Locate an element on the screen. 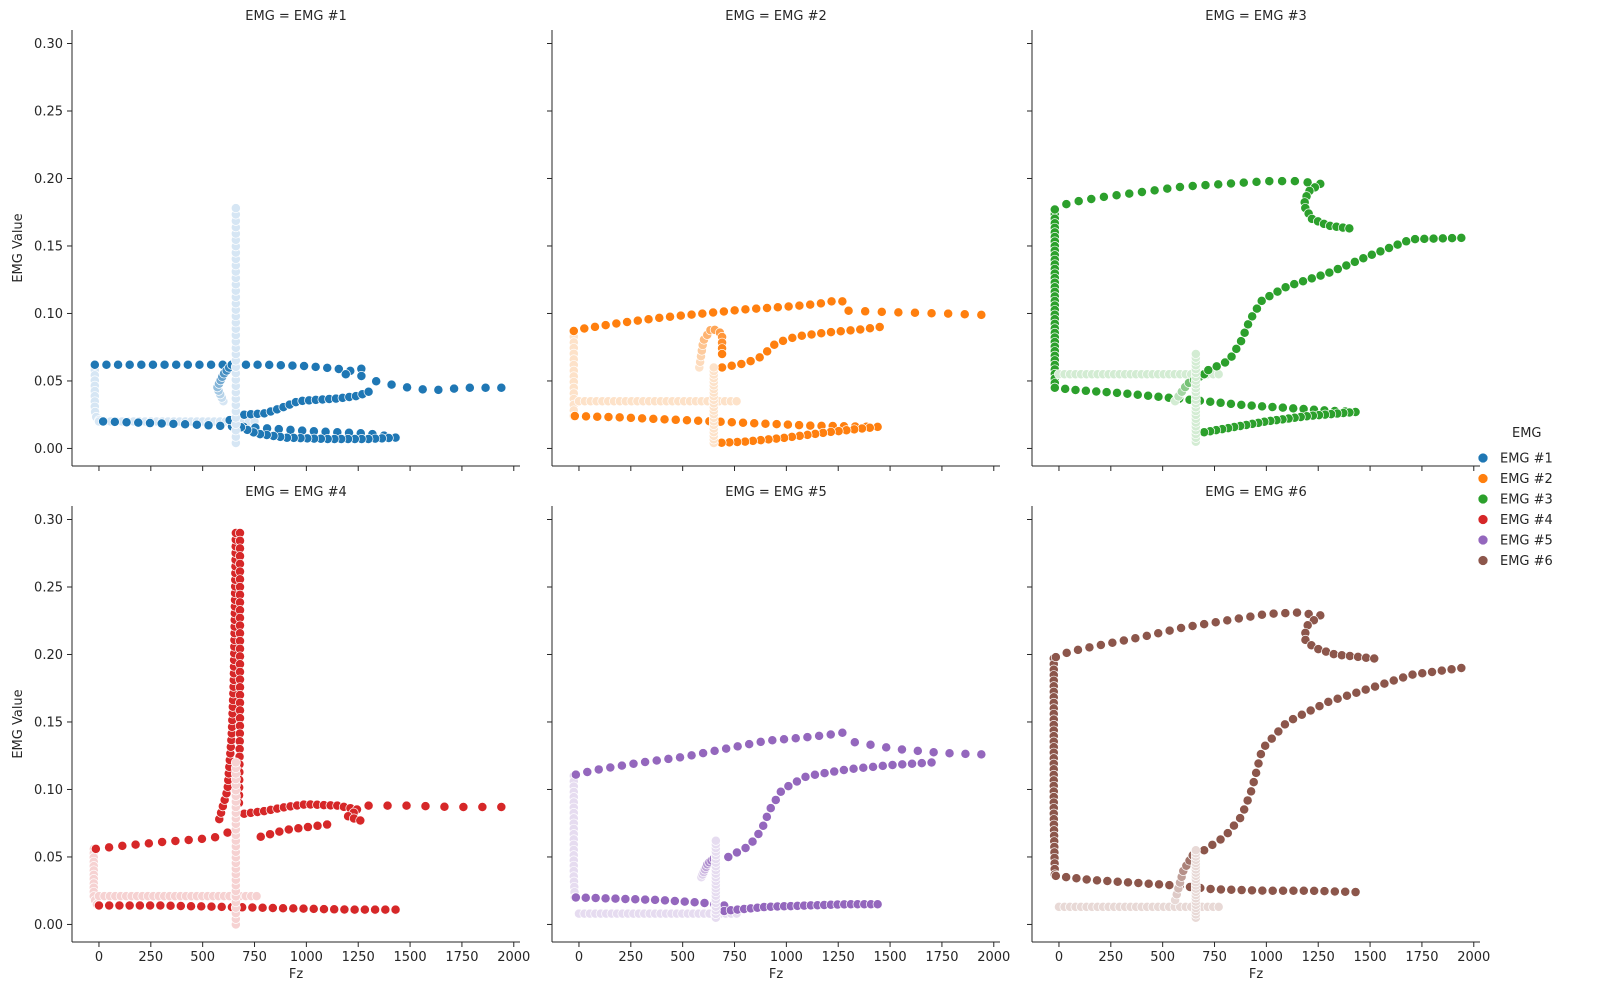 The width and height of the screenshot is (1599, 990). panel-title: EMG = EMG #6 is located at coordinates (1255, 492).